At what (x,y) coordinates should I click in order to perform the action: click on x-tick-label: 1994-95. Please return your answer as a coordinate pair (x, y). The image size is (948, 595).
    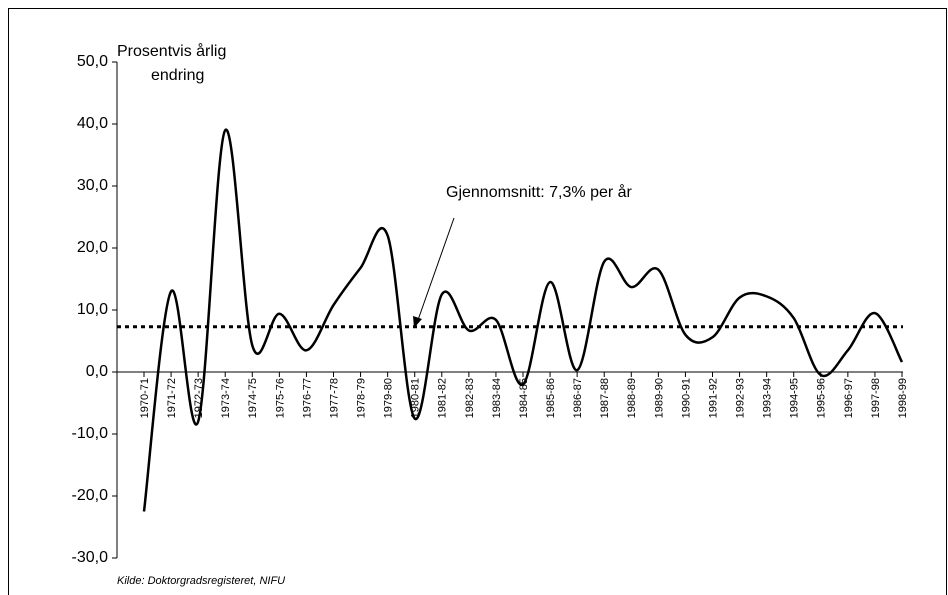
    Looking at the image, I should click on (795, 398).